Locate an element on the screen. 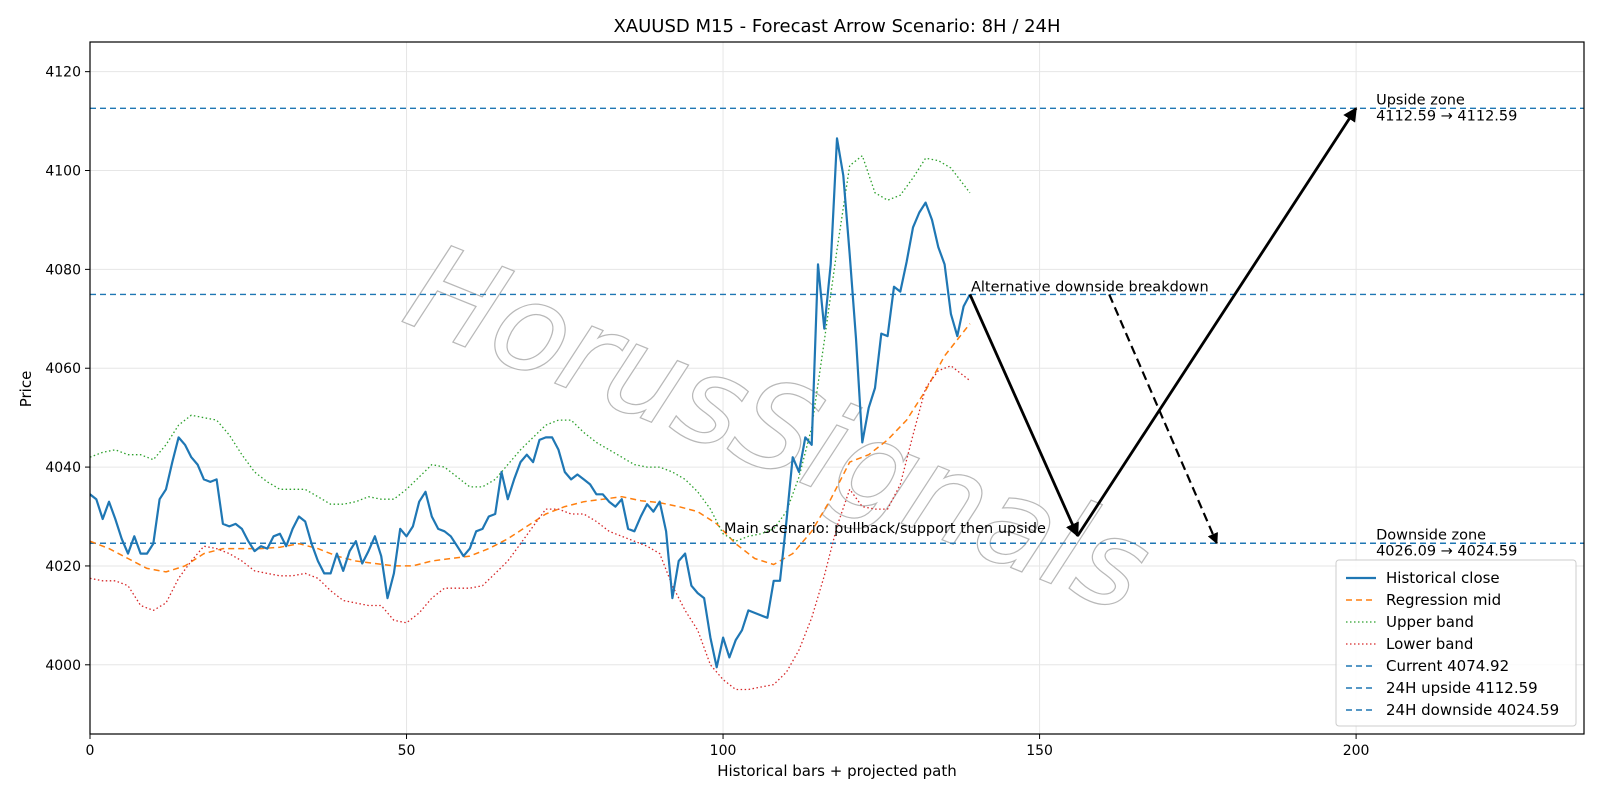 The image size is (1600, 800). legend-entry-label: 24H downside 4024.59 is located at coordinates (1472, 710).